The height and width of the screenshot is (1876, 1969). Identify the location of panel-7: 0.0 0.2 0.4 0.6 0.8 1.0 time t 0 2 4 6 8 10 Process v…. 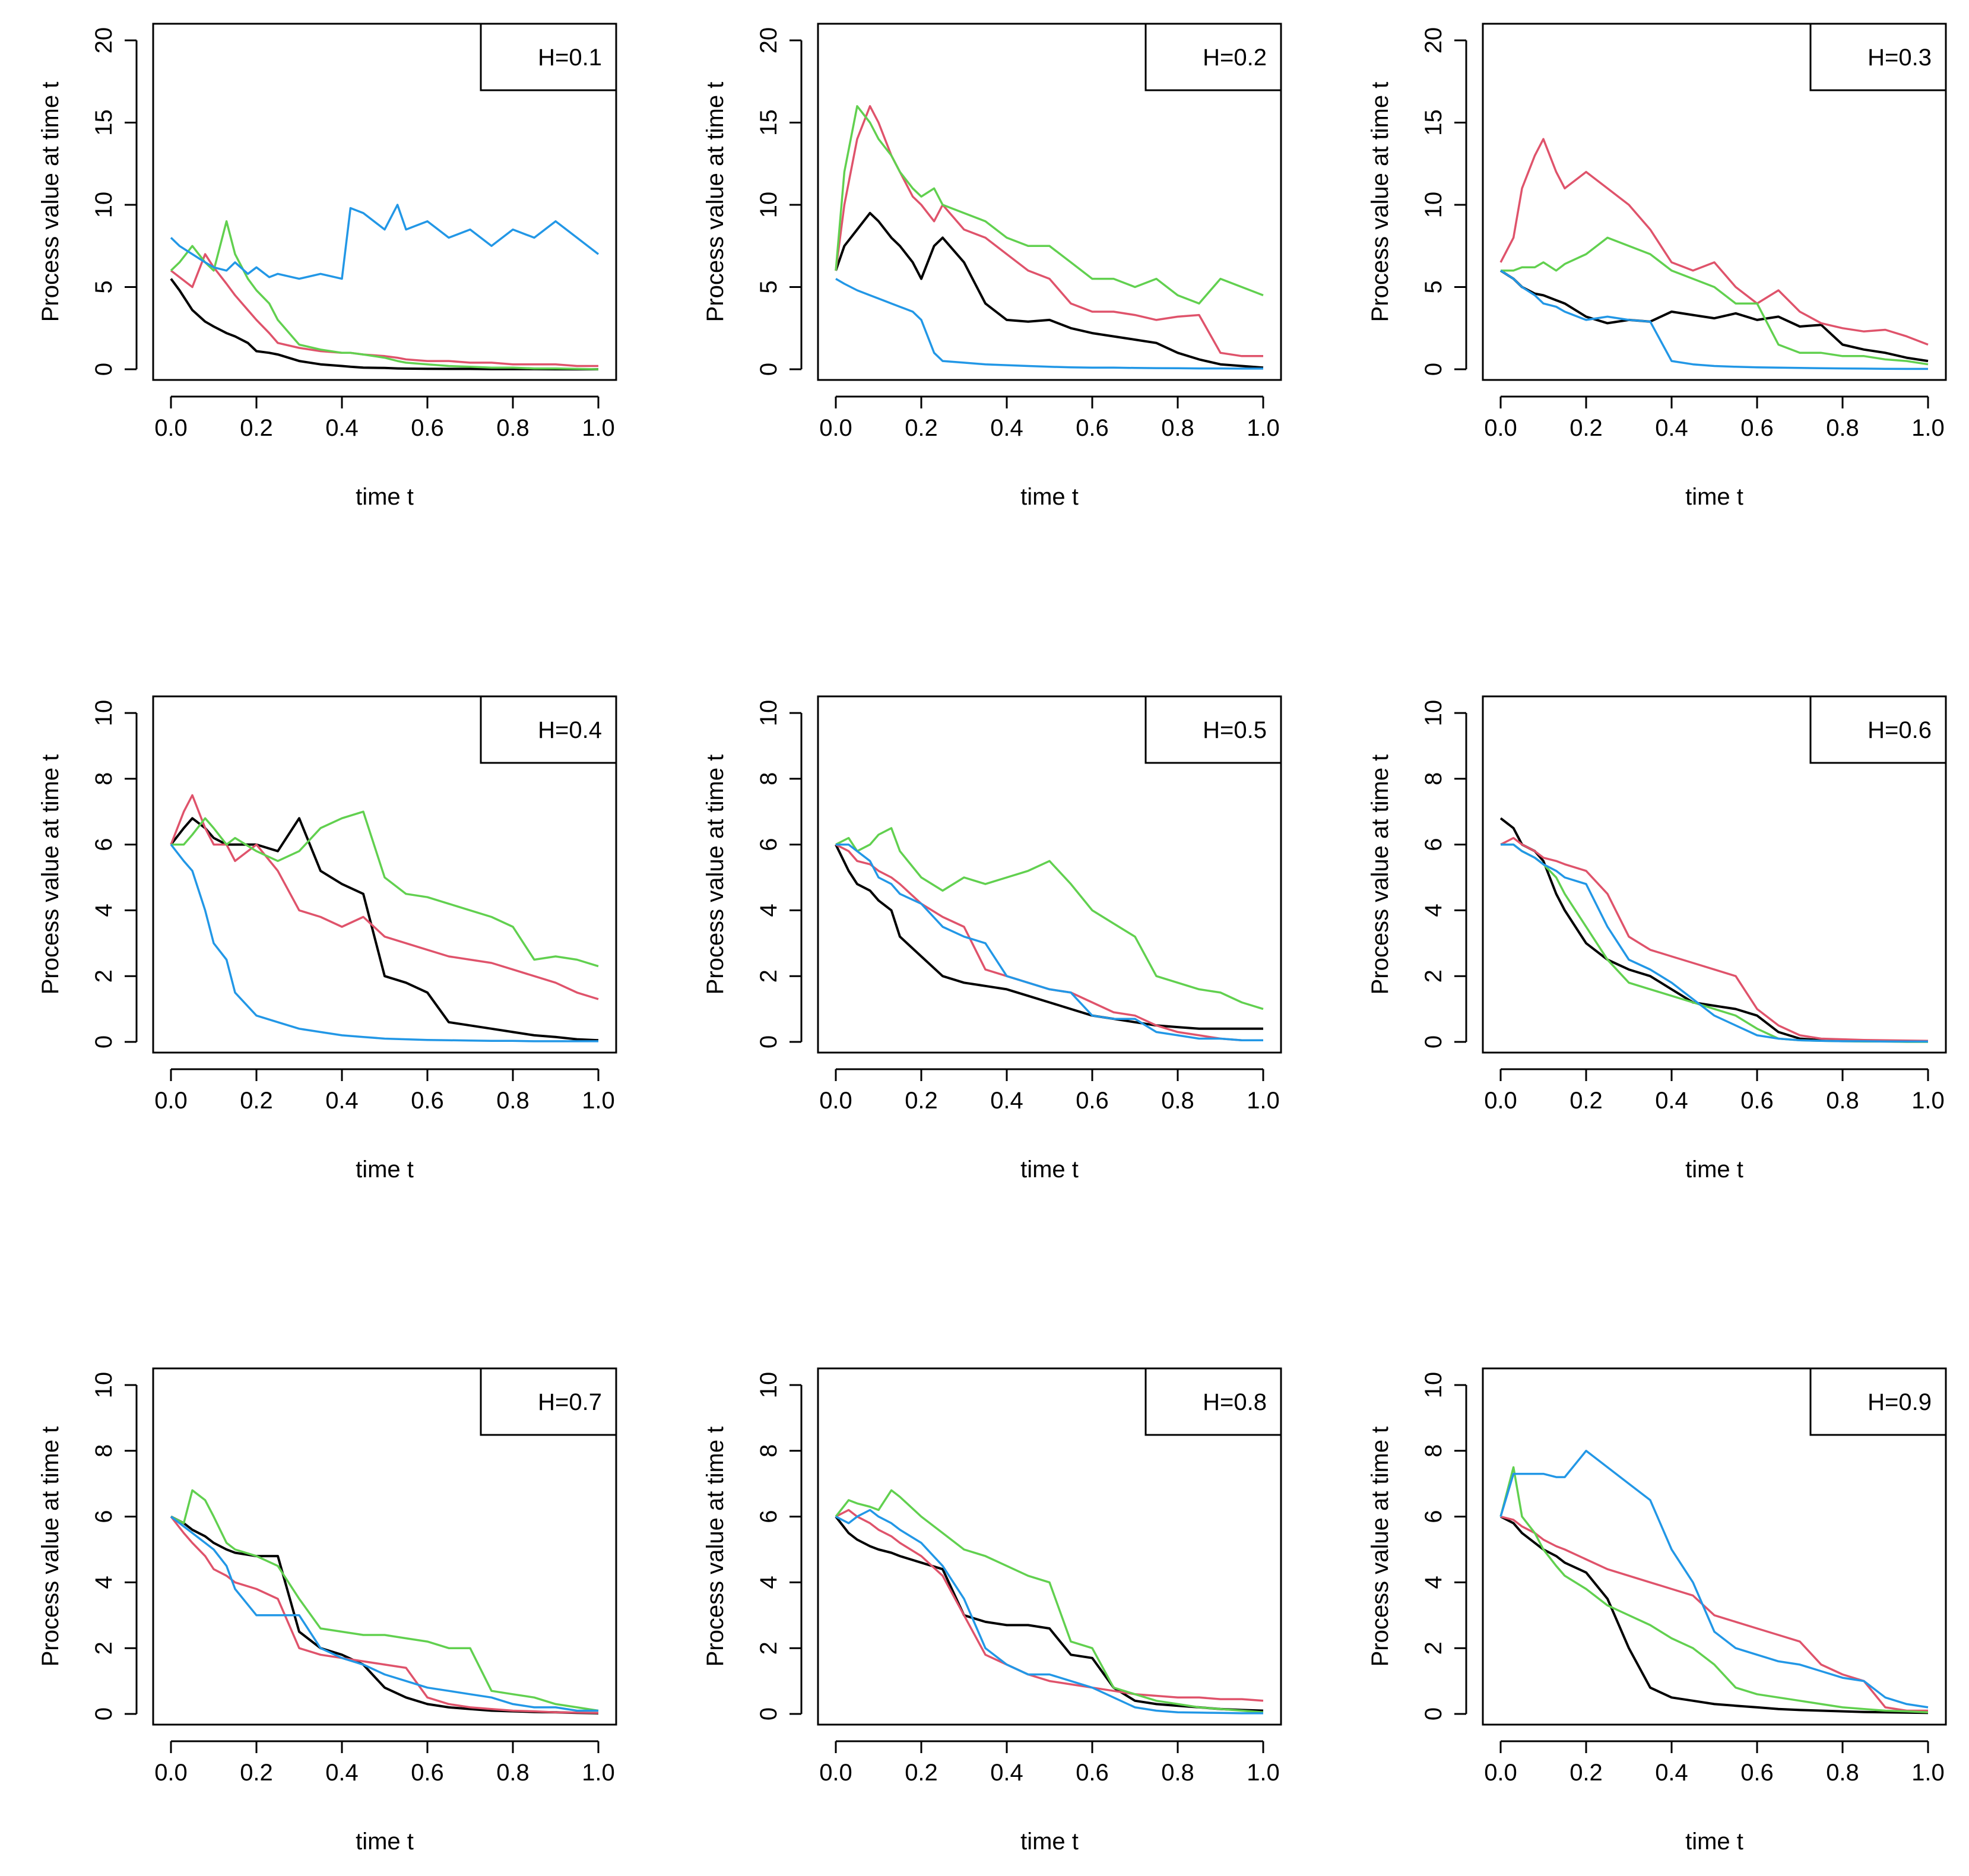
(327, 1611).